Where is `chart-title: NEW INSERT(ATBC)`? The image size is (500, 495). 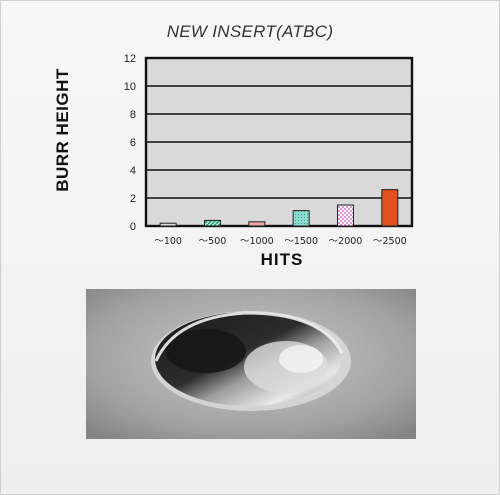
chart-title: NEW INSERT(ATBC) is located at coordinates (250, 31).